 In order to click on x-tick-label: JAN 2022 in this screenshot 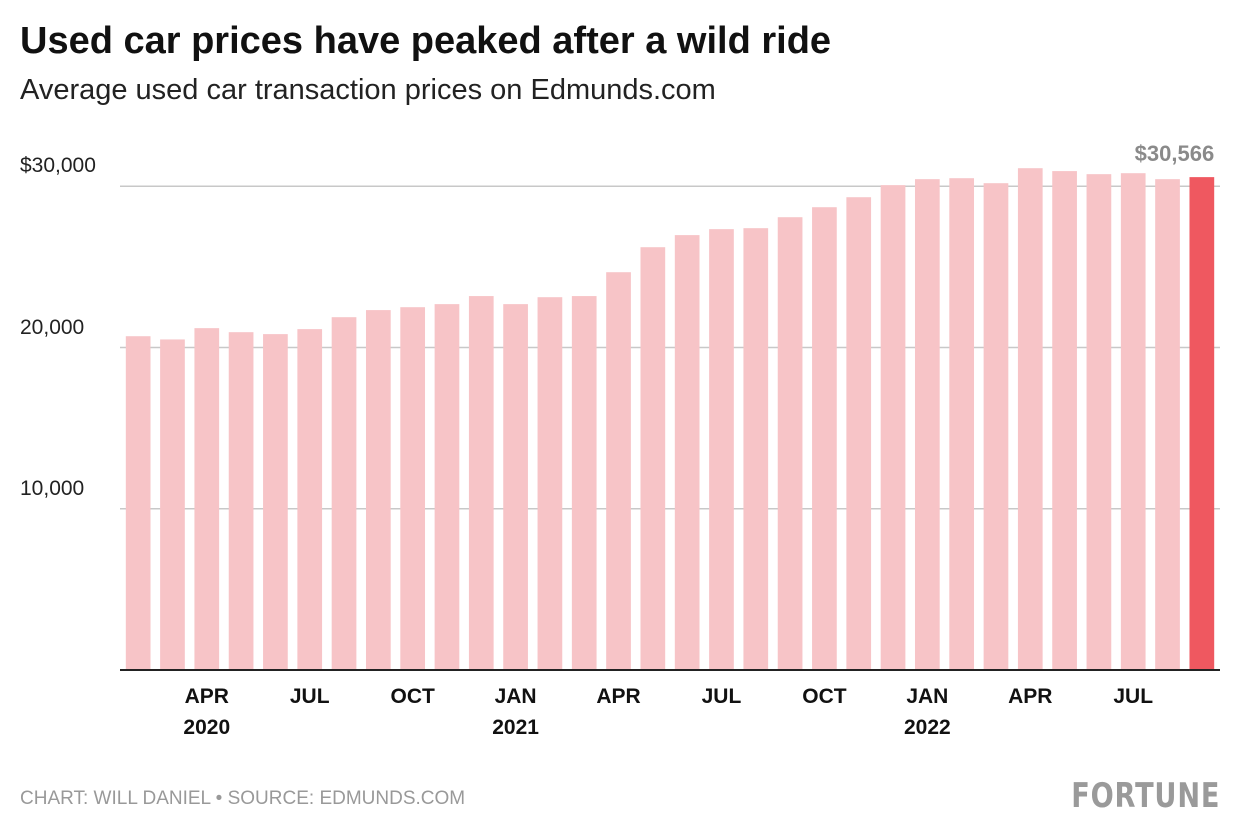, I will do `click(927, 712)`.